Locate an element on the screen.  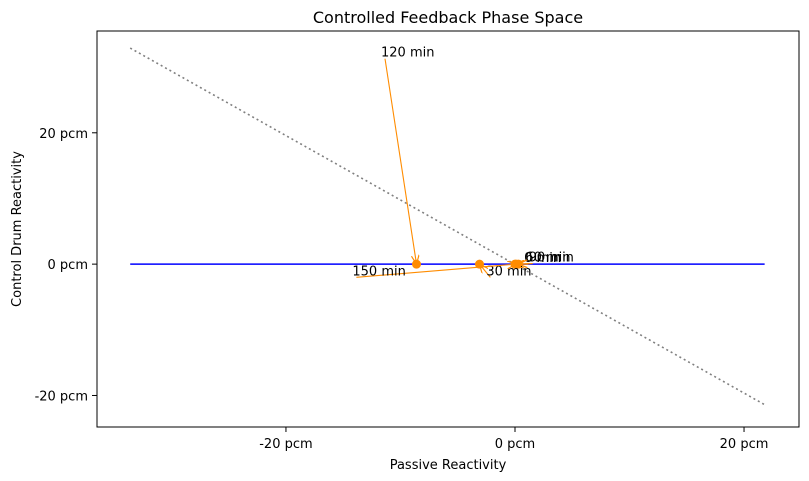
y-tick-label-1: 0 pcm is located at coordinates (68, 265).